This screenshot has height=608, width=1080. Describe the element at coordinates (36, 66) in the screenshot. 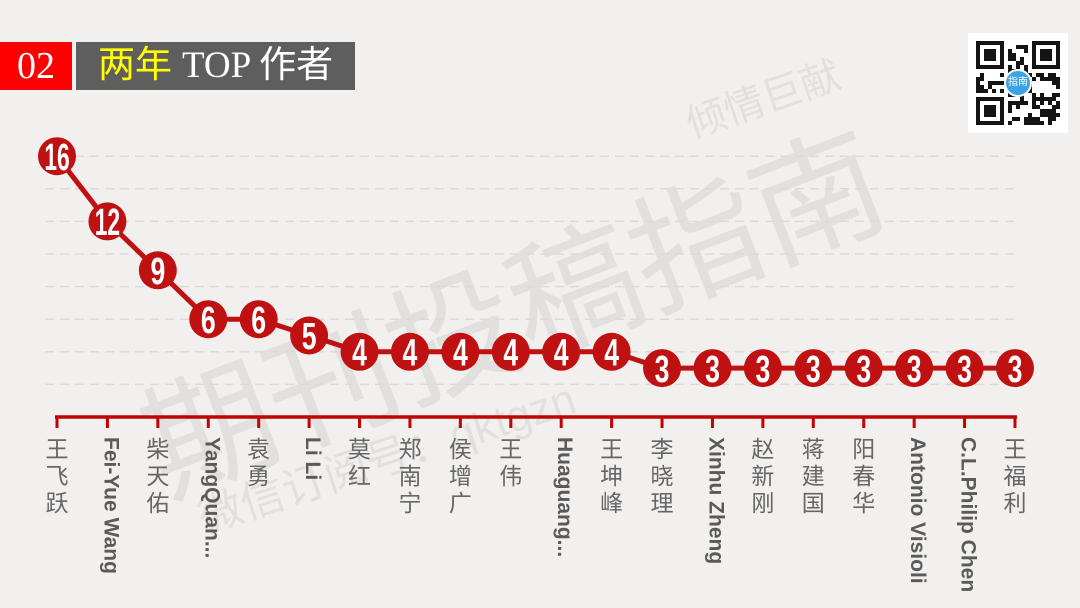

I see `section-number-badge: 02` at that location.